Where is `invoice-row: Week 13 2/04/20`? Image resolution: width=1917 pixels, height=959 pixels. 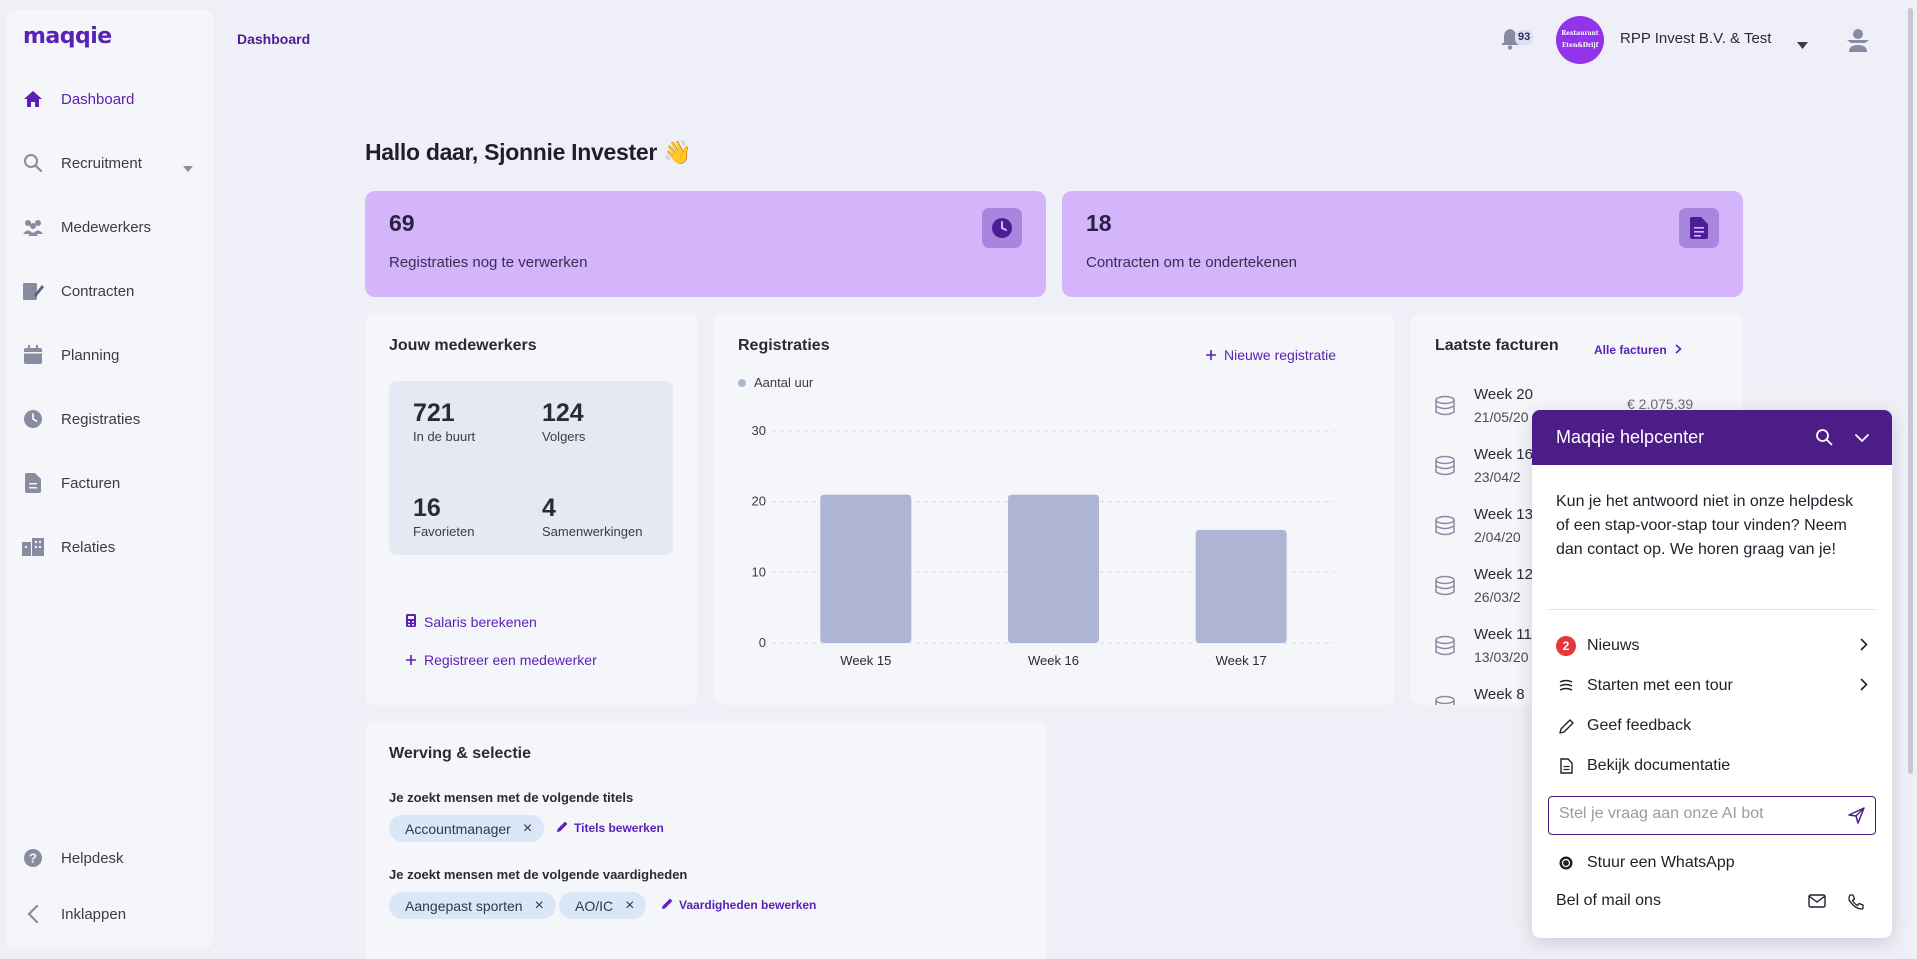
invoice-row: Week 13 2/04/20 is located at coordinates (1583, 531).